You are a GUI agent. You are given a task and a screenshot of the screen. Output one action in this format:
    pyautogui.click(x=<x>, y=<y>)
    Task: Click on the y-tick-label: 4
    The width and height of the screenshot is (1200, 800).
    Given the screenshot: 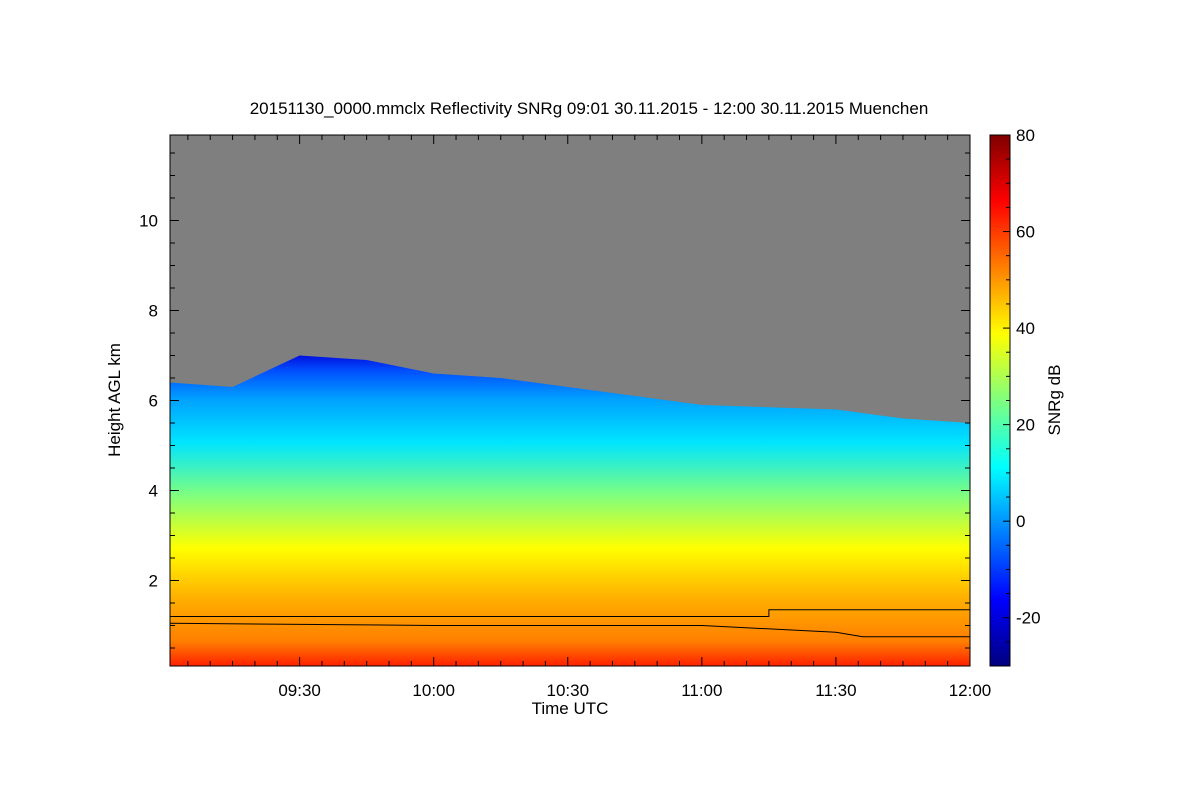 What is the action you would take?
    pyautogui.click(x=153, y=491)
    